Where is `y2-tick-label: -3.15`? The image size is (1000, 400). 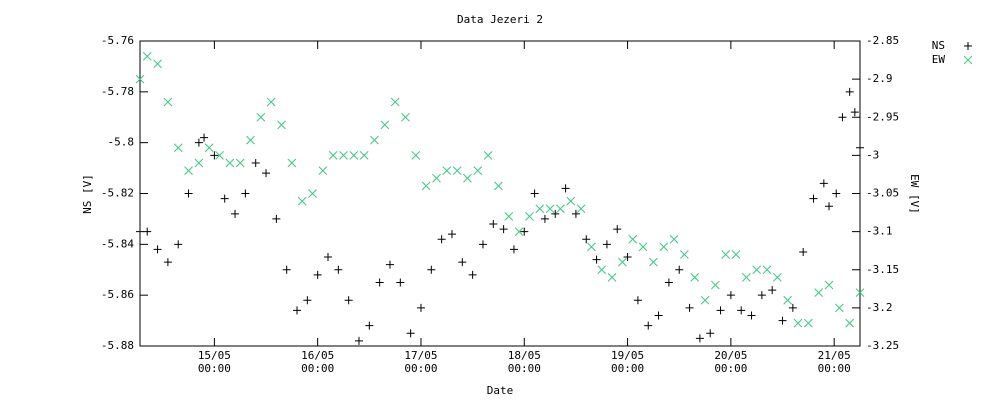 y2-tick-label: -3.15 is located at coordinates (882, 269).